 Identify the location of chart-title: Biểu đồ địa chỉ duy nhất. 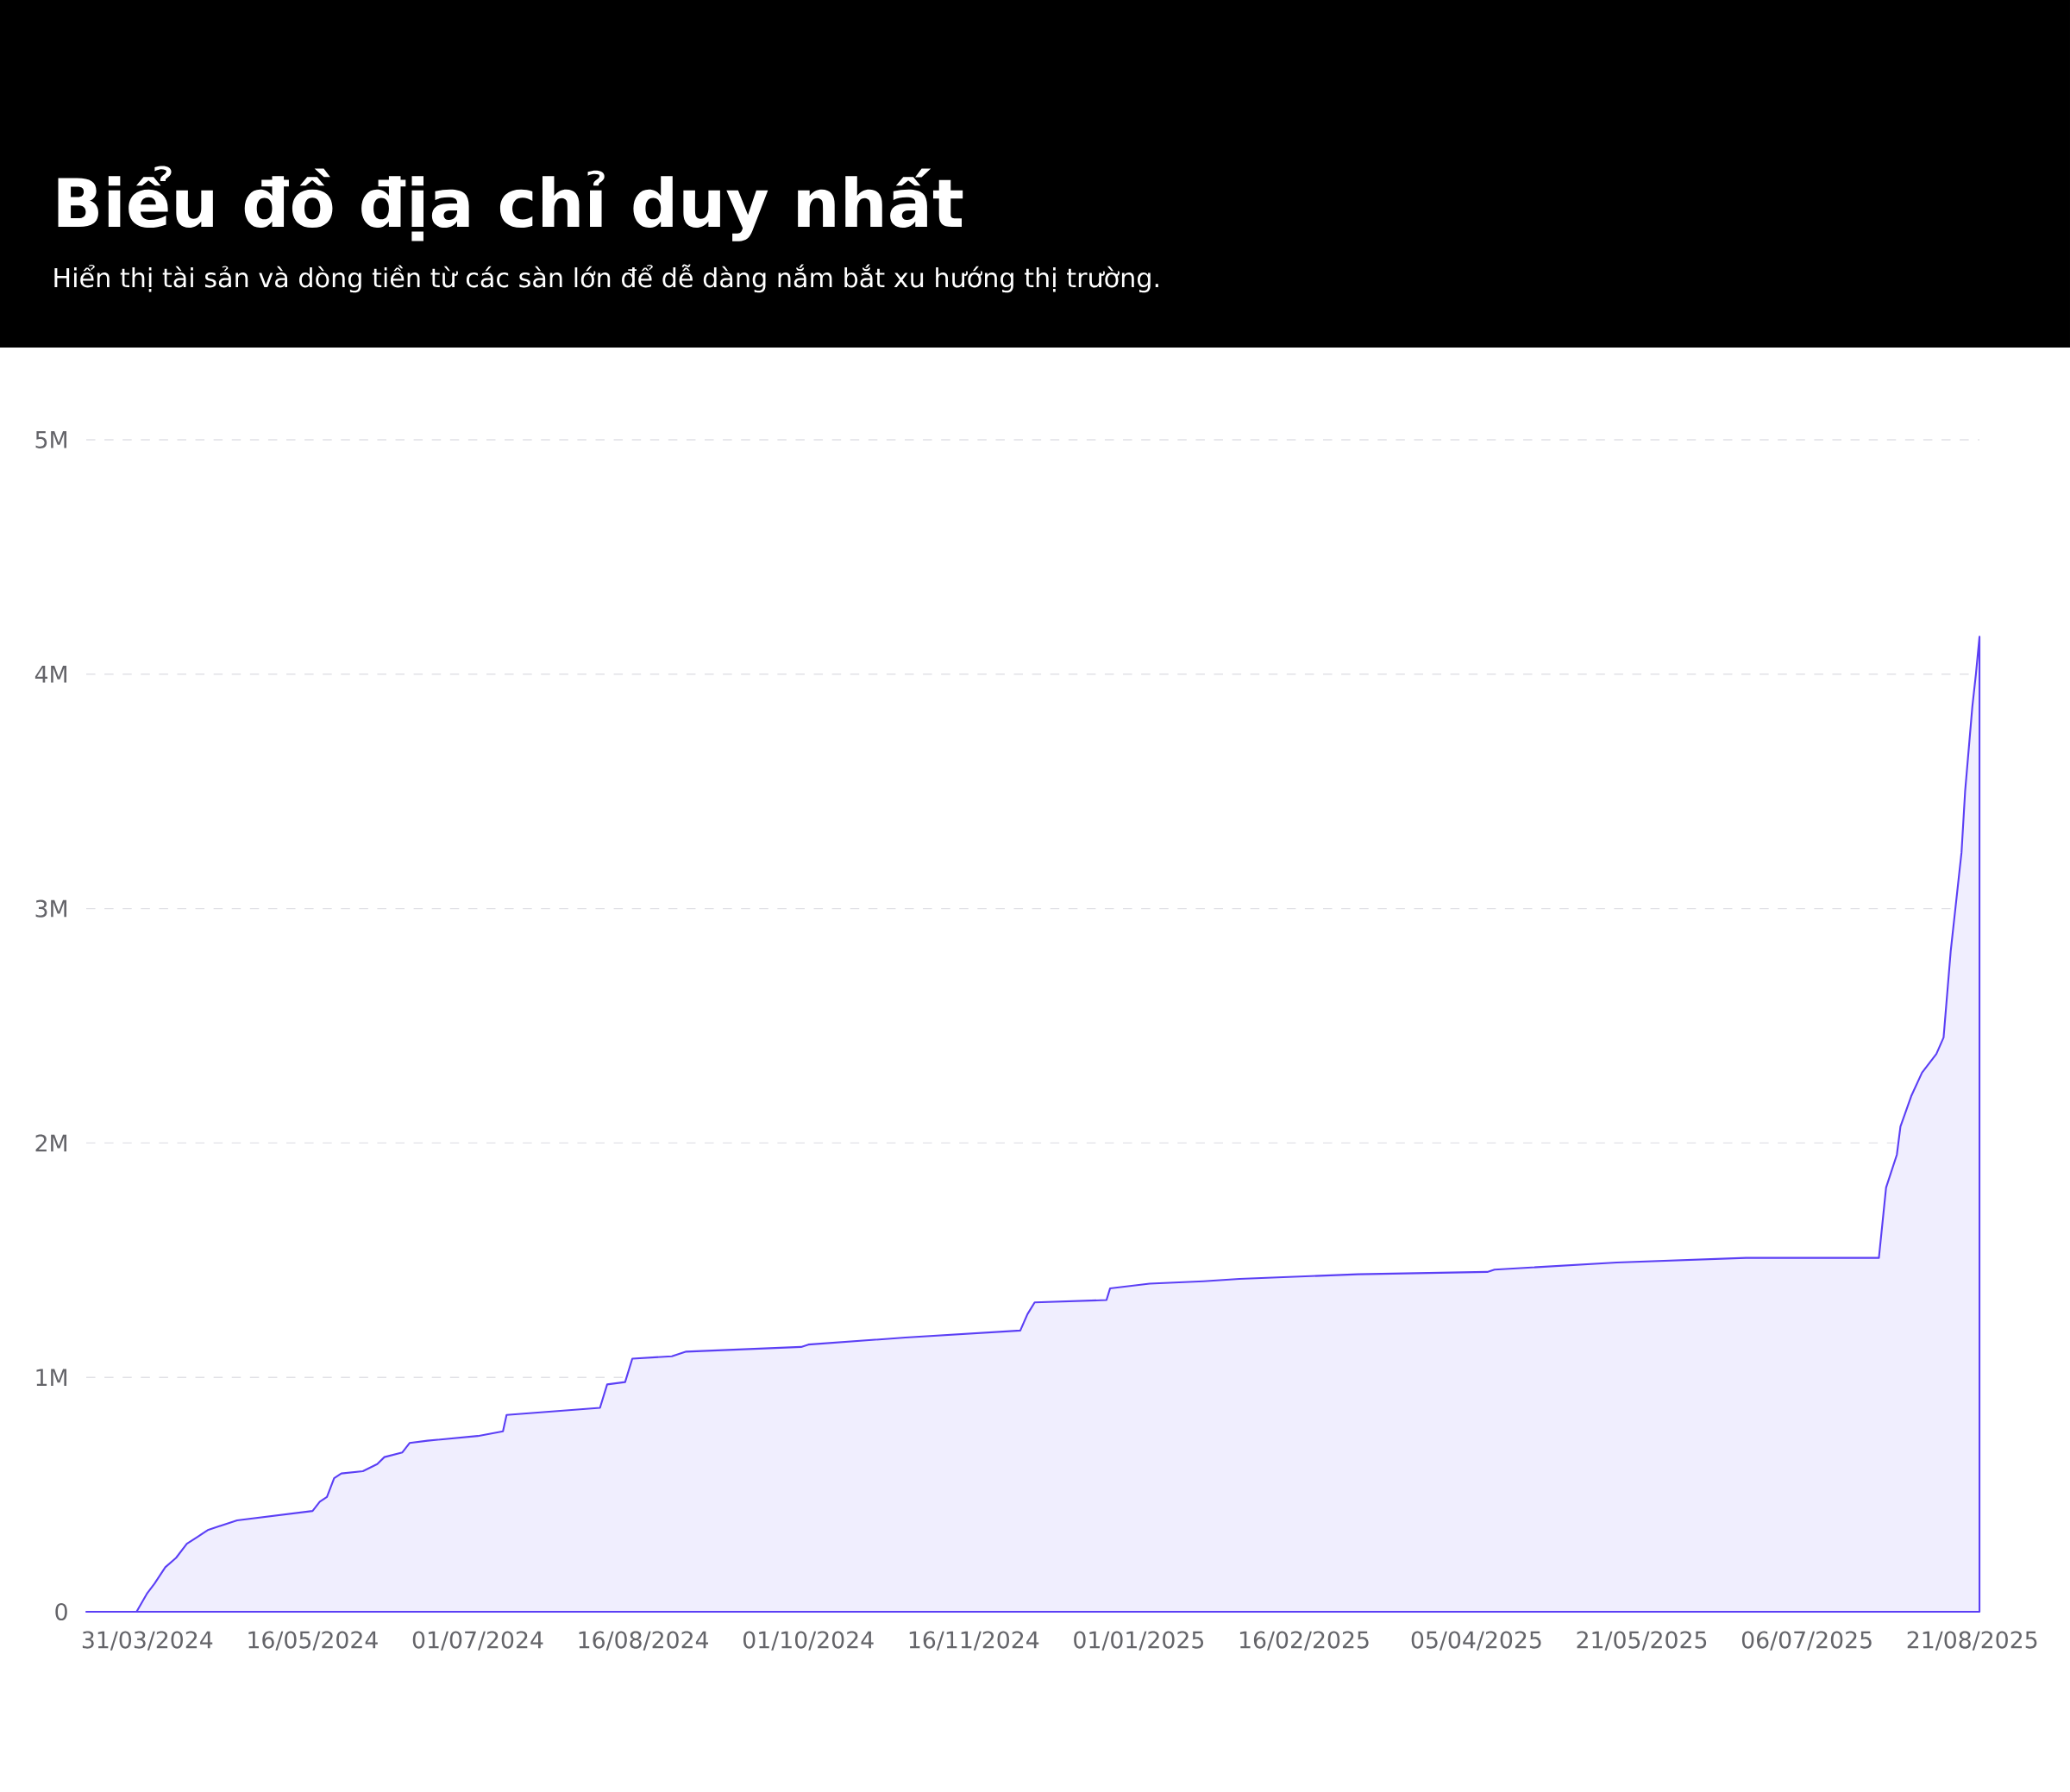
(511, 203).